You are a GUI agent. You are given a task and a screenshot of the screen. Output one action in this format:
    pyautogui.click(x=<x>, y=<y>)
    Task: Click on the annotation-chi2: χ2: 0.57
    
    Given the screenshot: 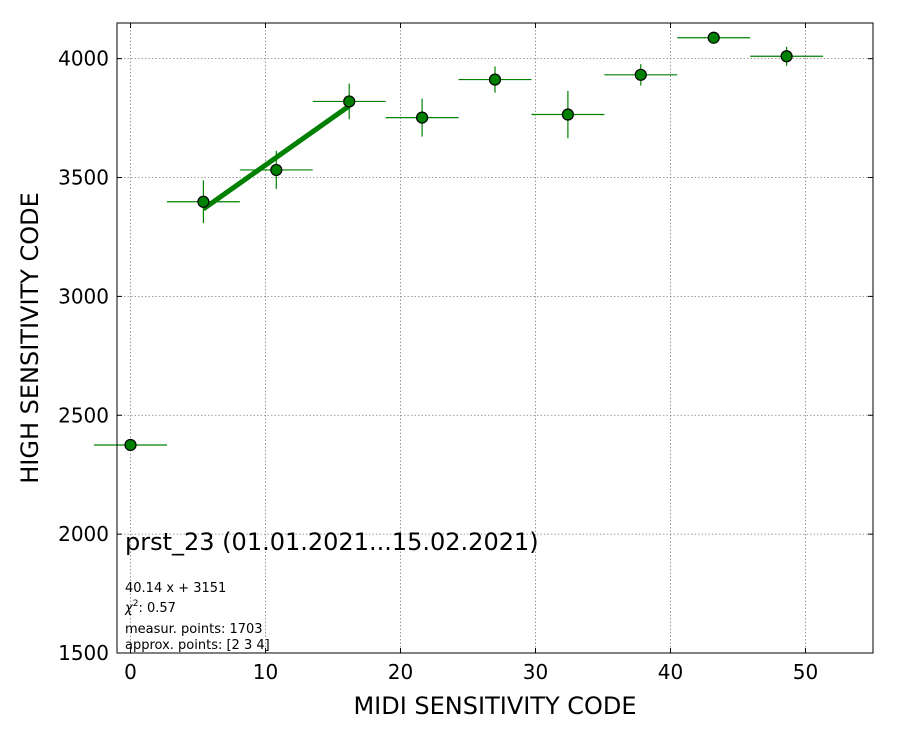 What is the action you would take?
    pyautogui.click(x=150, y=607)
    